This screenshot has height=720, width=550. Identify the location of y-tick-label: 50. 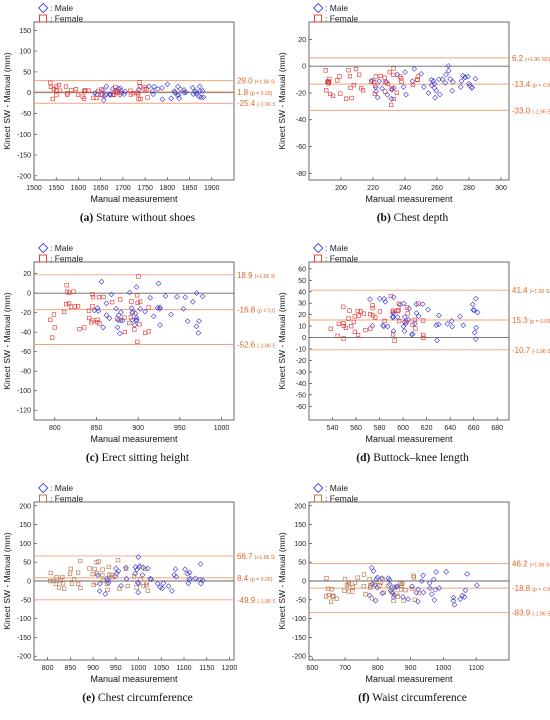
(302, 281).